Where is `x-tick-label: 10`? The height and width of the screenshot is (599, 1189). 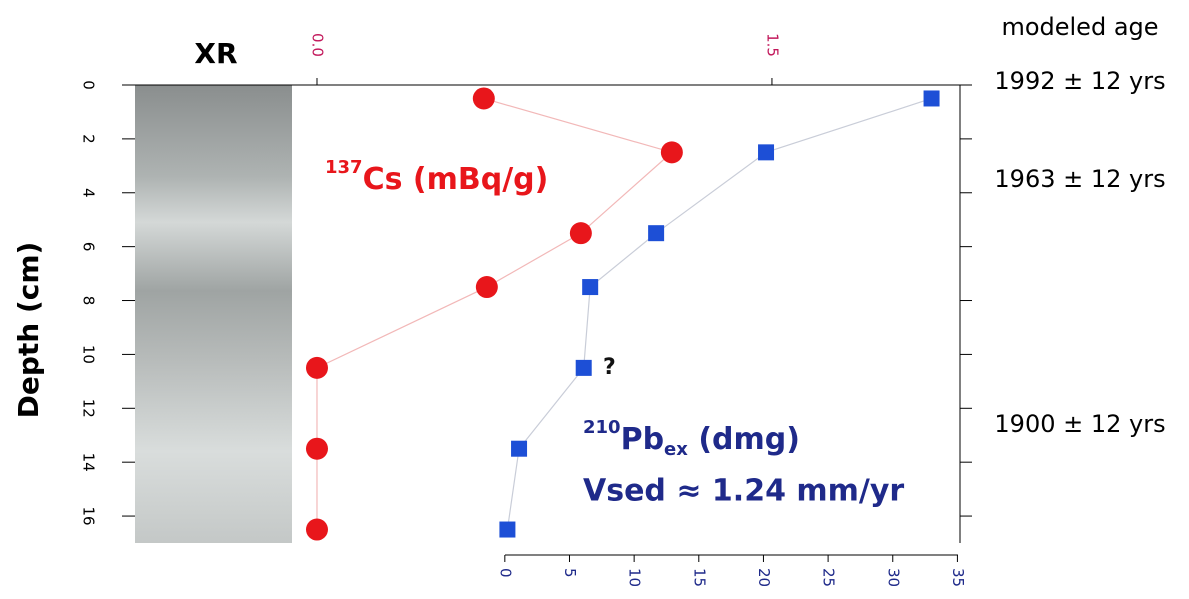
x-tick-label: 10 is located at coordinates (635, 577).